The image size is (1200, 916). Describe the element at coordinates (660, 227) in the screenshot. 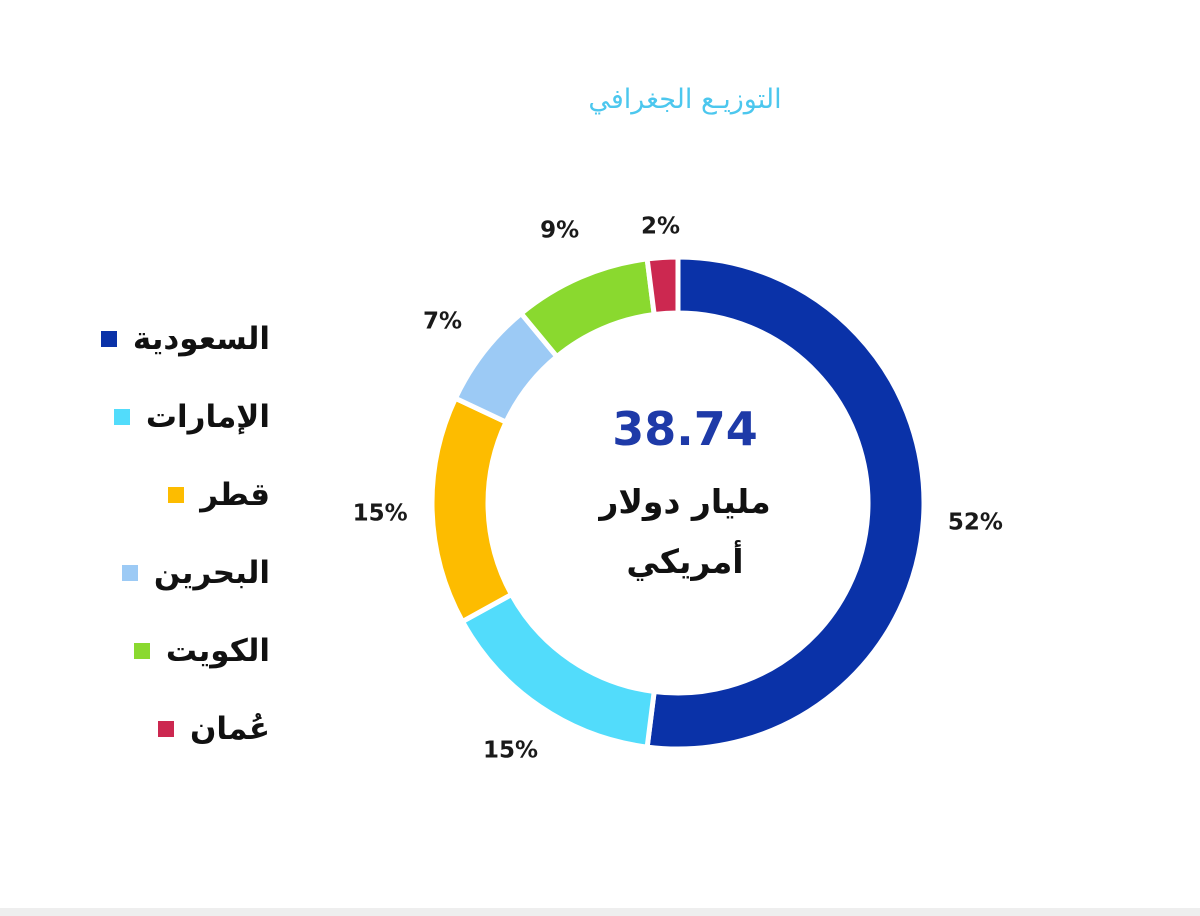

I see `slice-value-label: 2%` at that location.